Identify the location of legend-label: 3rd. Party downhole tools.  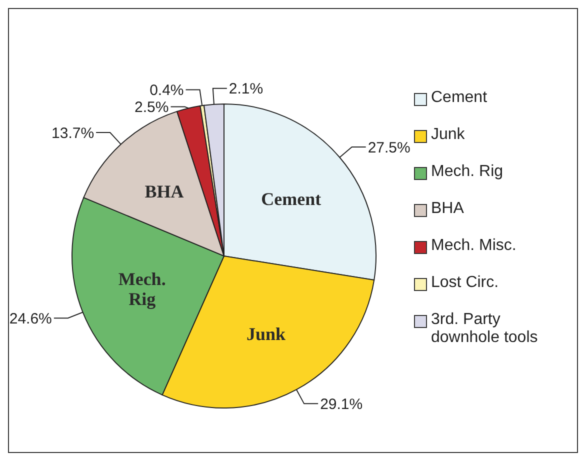
(485, 329).